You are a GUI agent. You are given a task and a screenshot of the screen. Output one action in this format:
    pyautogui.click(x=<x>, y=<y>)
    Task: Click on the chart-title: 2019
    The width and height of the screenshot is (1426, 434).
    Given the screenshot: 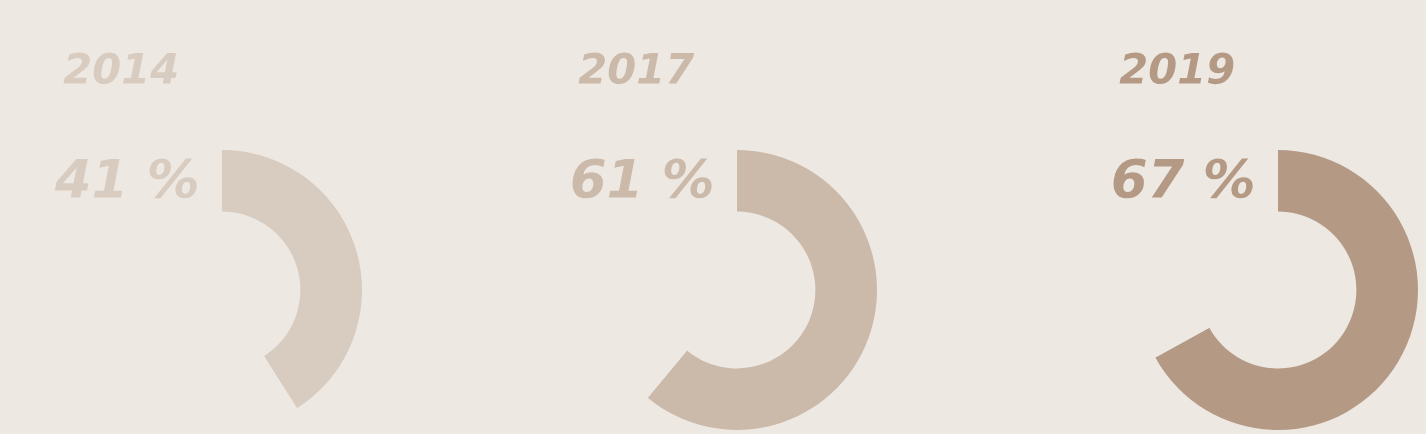 What is the action you would take?
    pyautogui.click(x=1176, y=68)
    